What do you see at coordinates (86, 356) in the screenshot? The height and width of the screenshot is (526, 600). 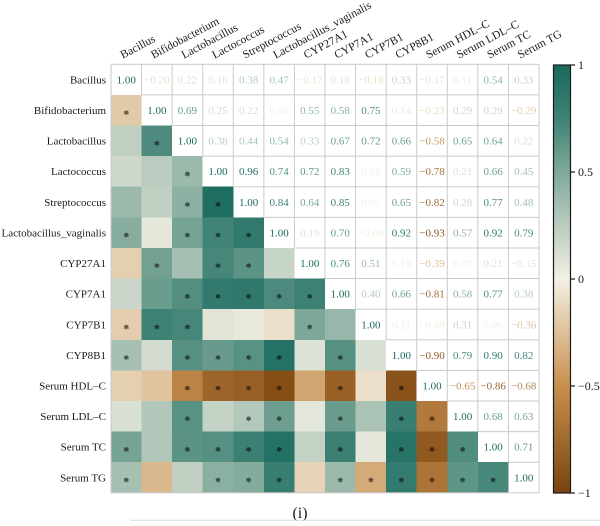 I see `svg-text: CYP8B1` at bounding box center [86, 356].